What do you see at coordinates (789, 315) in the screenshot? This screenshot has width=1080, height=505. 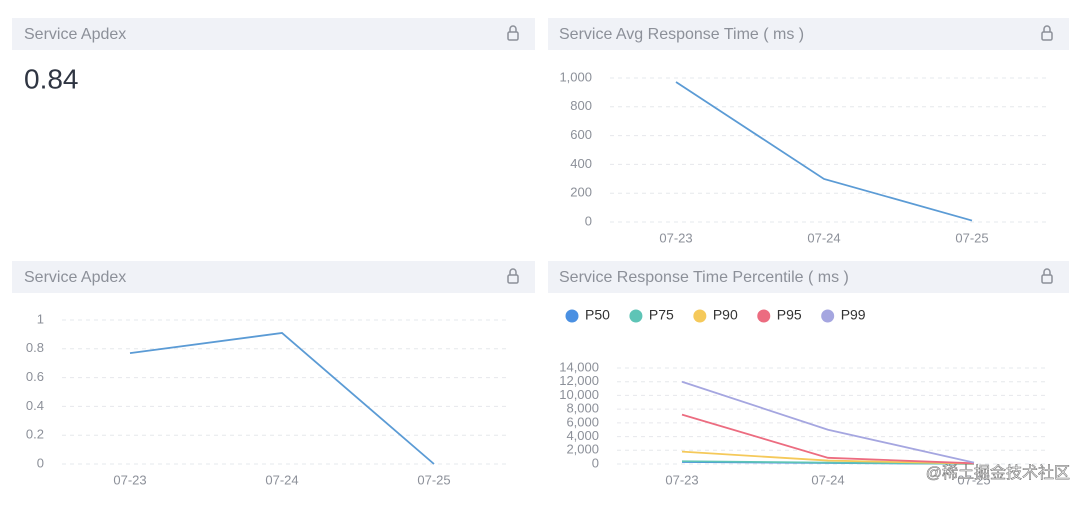 I see `legend-label: P95` at bounding box center [789, 315].